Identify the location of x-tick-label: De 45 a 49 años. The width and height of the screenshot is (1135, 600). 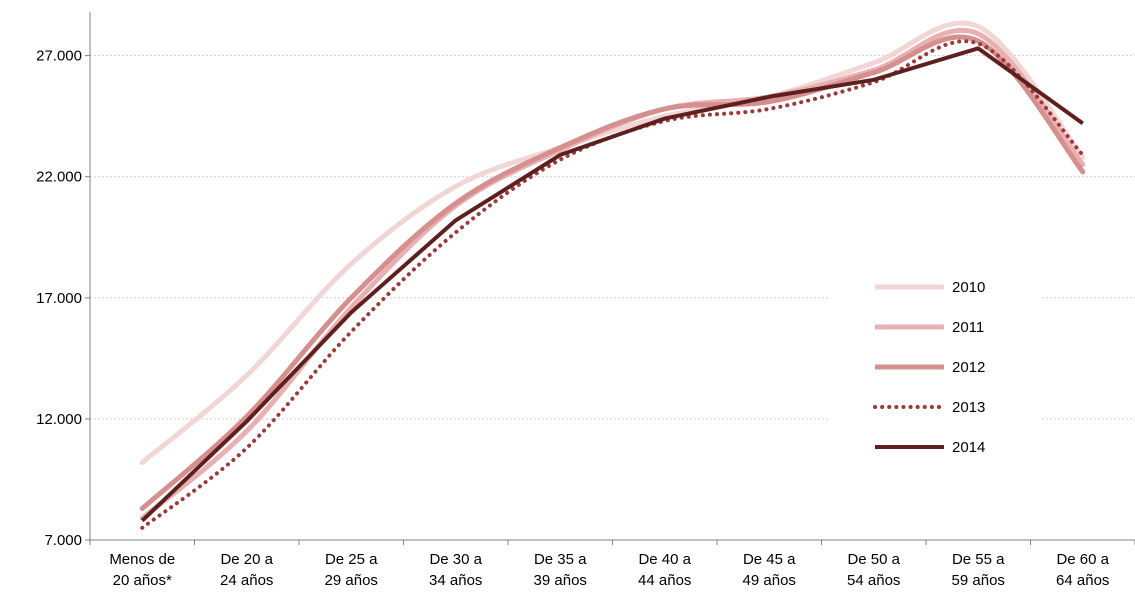
(770, 570).